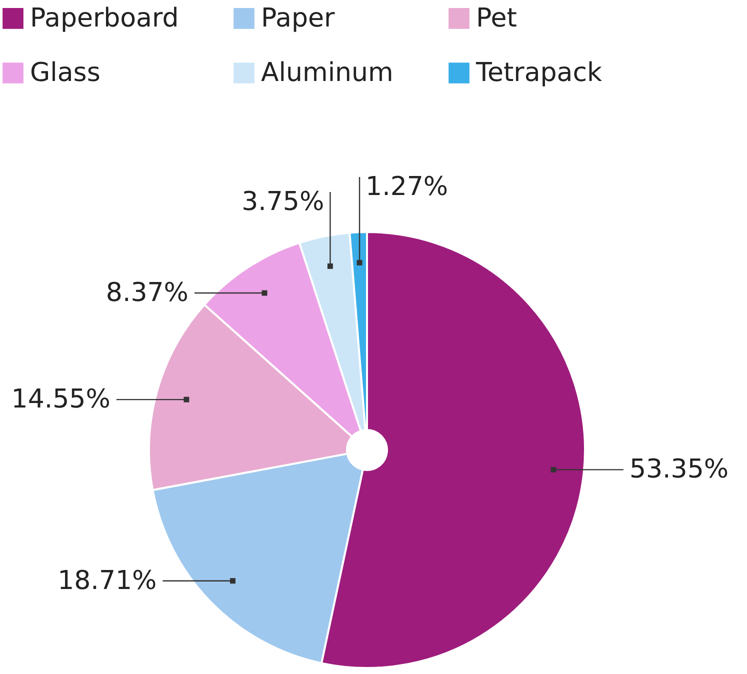 The width and height of the screenshot is (747, 674). What do you see at coordinates (407, 187) in the screenshot?
I see `data-label: 1.27%` at bounding box center [407, 187].